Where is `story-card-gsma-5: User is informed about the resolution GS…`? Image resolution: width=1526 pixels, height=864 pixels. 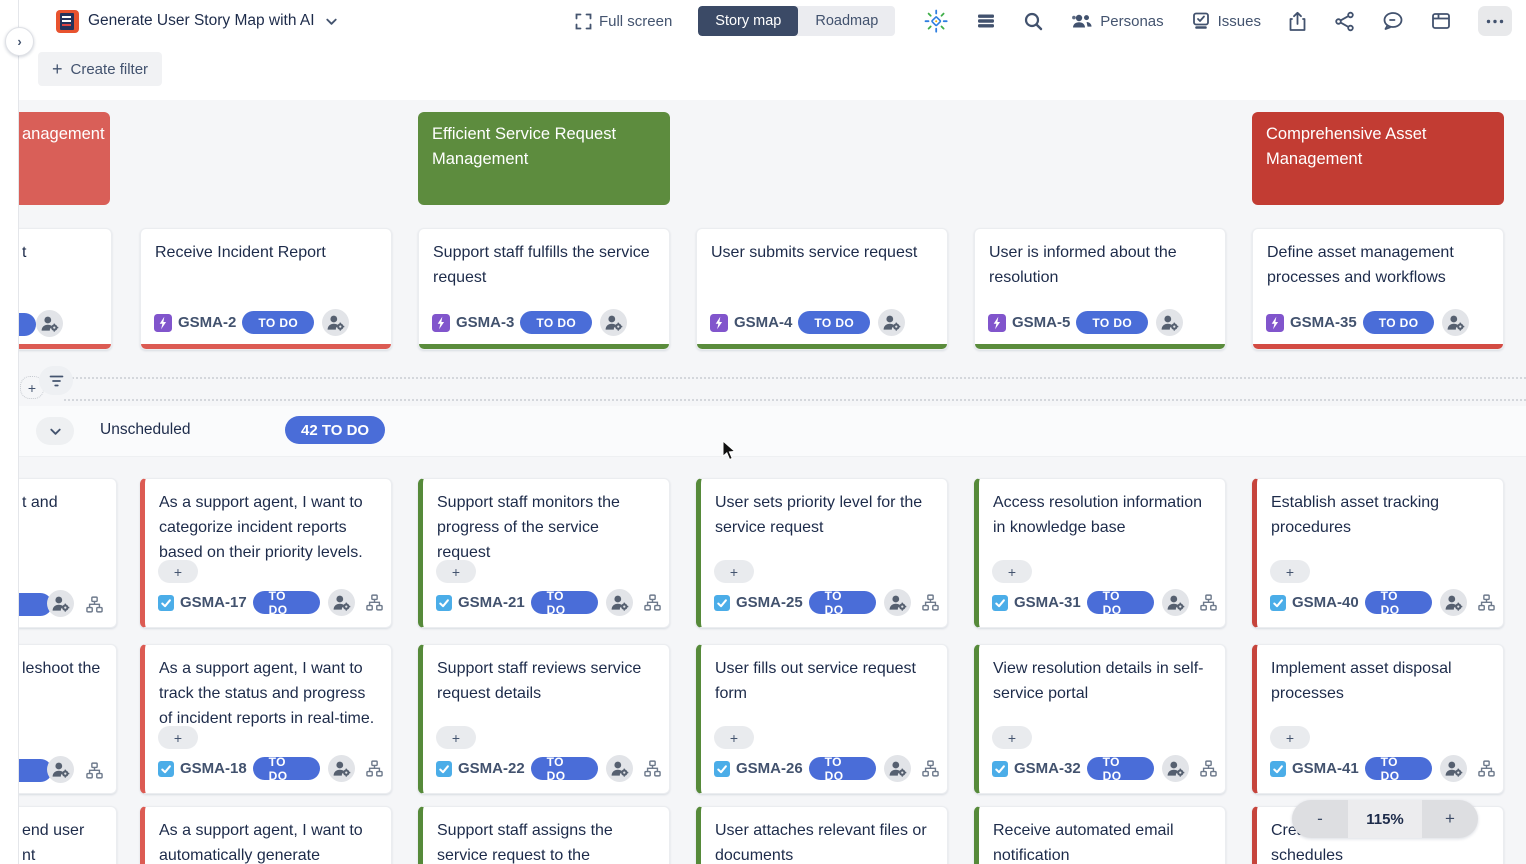
story-card-gsma-5: User is informed about the resolution GS… is located at coordinates (1100, 289).